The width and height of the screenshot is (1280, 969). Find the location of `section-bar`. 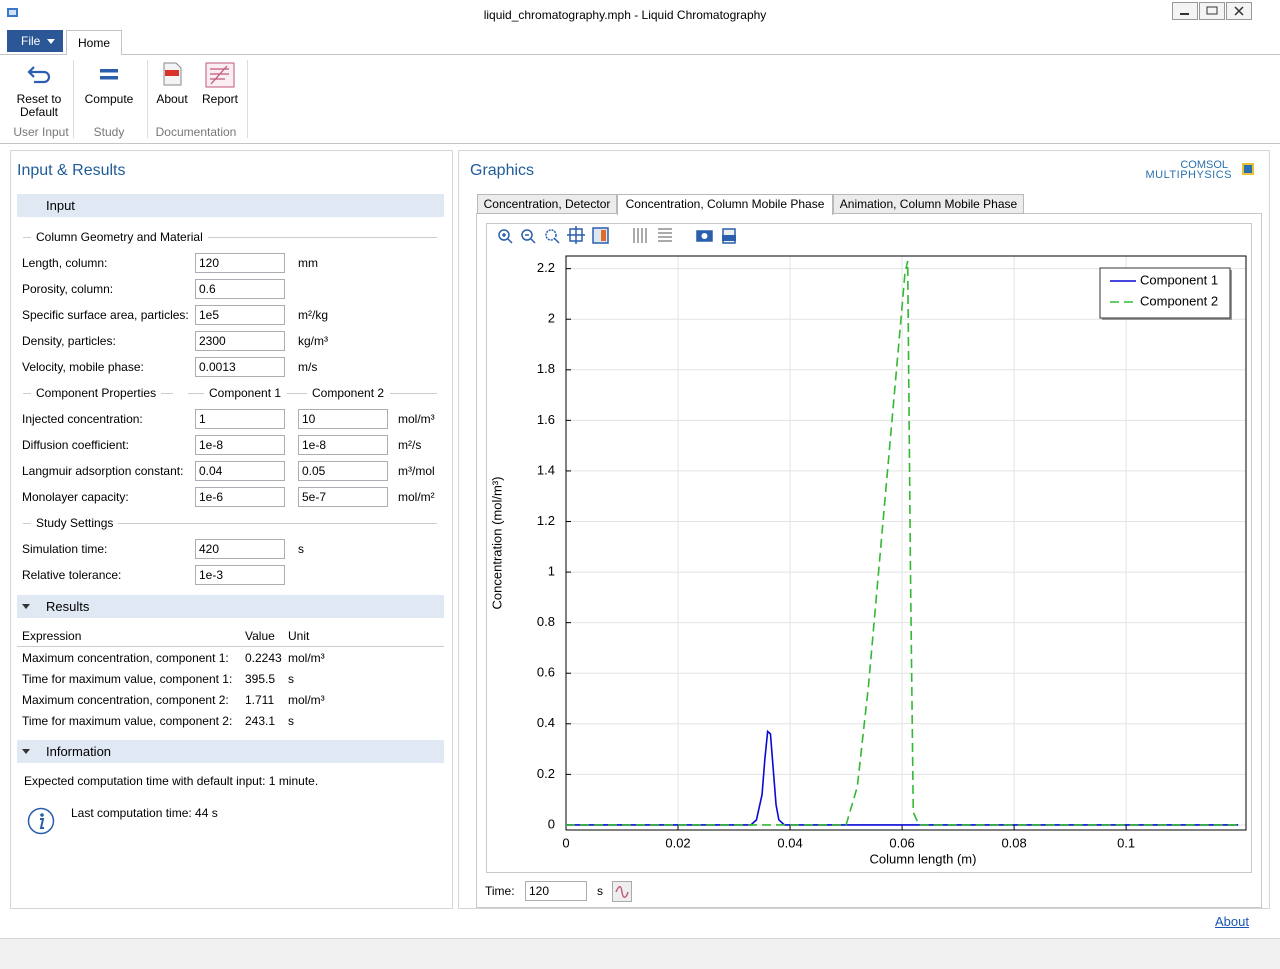

section-bar is located at coordinates (230, 205).